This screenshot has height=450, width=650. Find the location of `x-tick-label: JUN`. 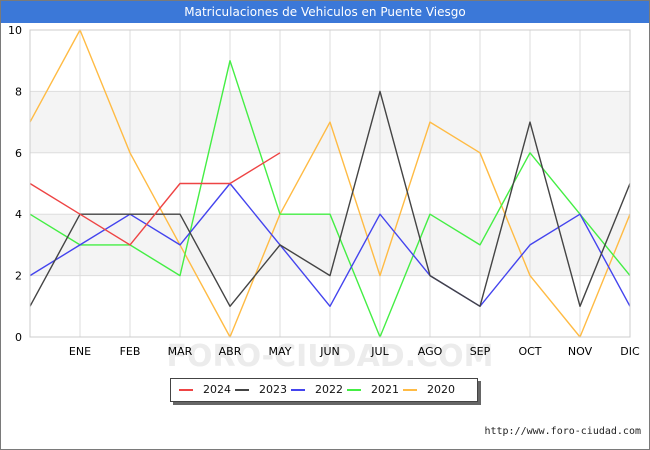

x-tick-label: JUN is located at coordinates (329, 351).